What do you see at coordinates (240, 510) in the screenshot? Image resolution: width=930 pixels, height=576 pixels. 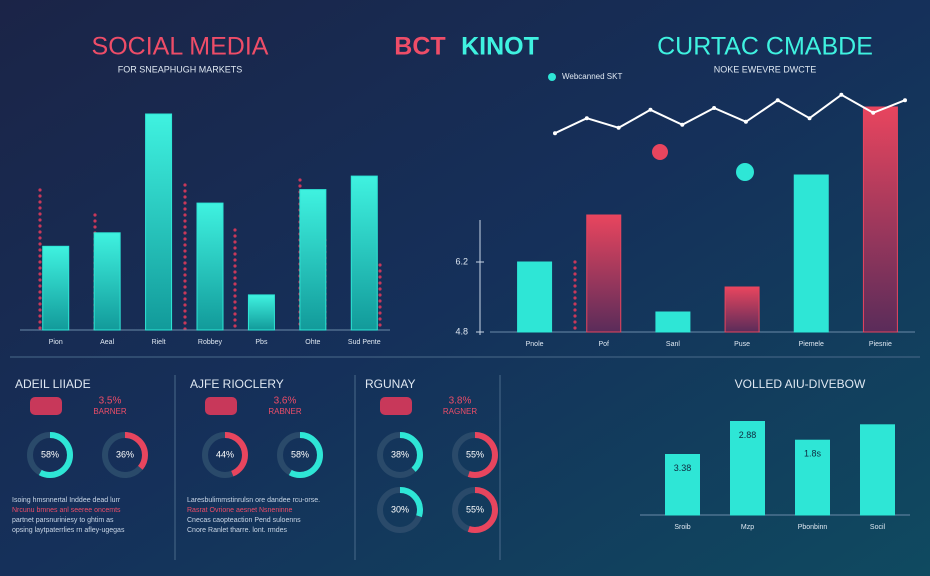 I see `panel-text: Rasrat Ovrione aesnet Nsneninne` at bounding box center [240, 510].